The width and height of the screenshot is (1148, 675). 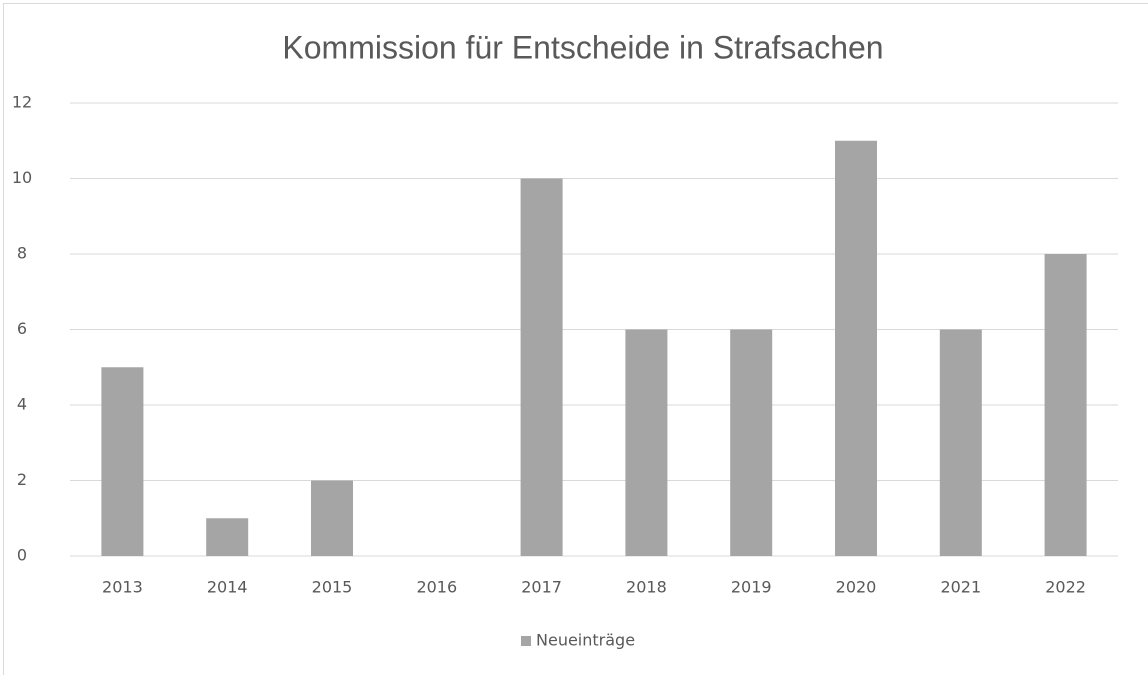 I want to click on legend-swatch, so click(x=526, y=641).